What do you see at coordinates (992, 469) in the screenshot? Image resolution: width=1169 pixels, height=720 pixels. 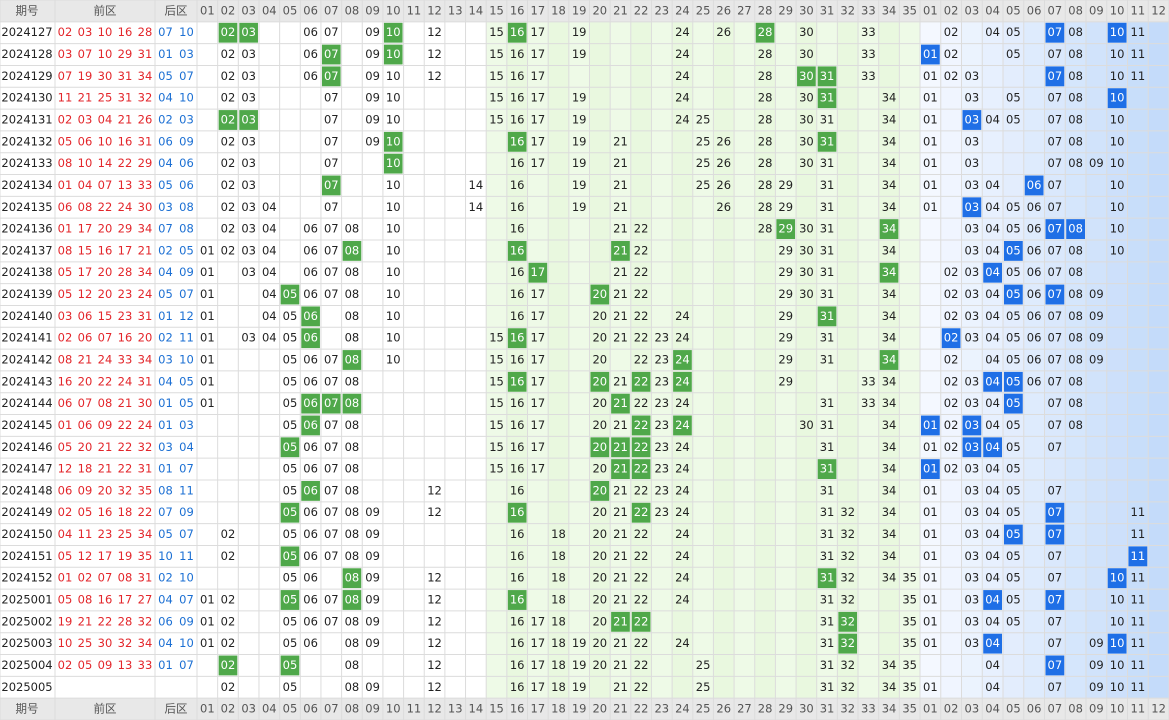 I see `back-cell: 04` at bounding box center [992, 469].